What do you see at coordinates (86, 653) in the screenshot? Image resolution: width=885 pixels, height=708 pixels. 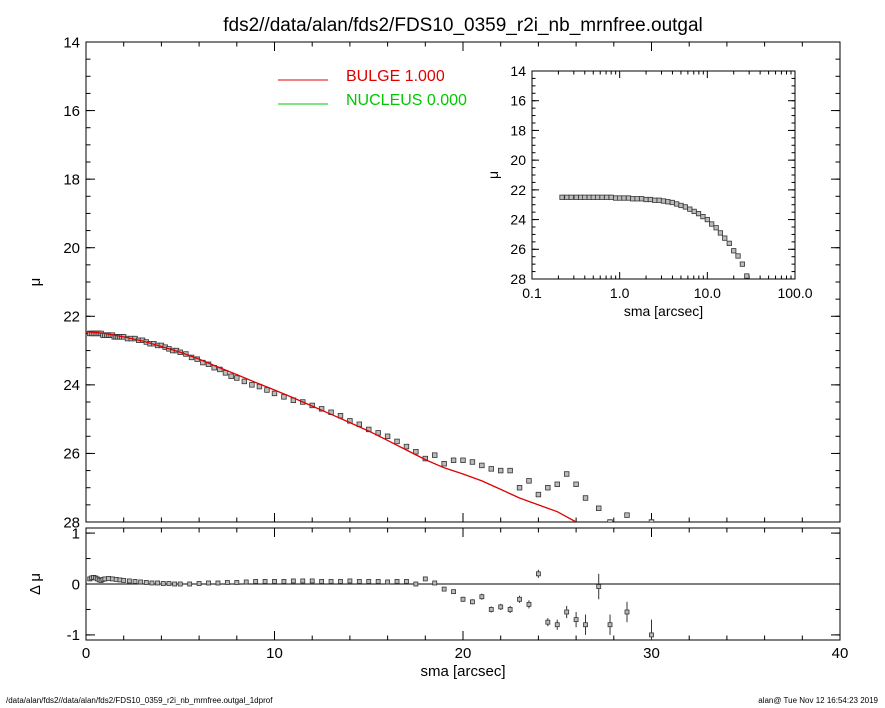 I see `resid-xtick-label: 0` at bounding box center [86, 653].